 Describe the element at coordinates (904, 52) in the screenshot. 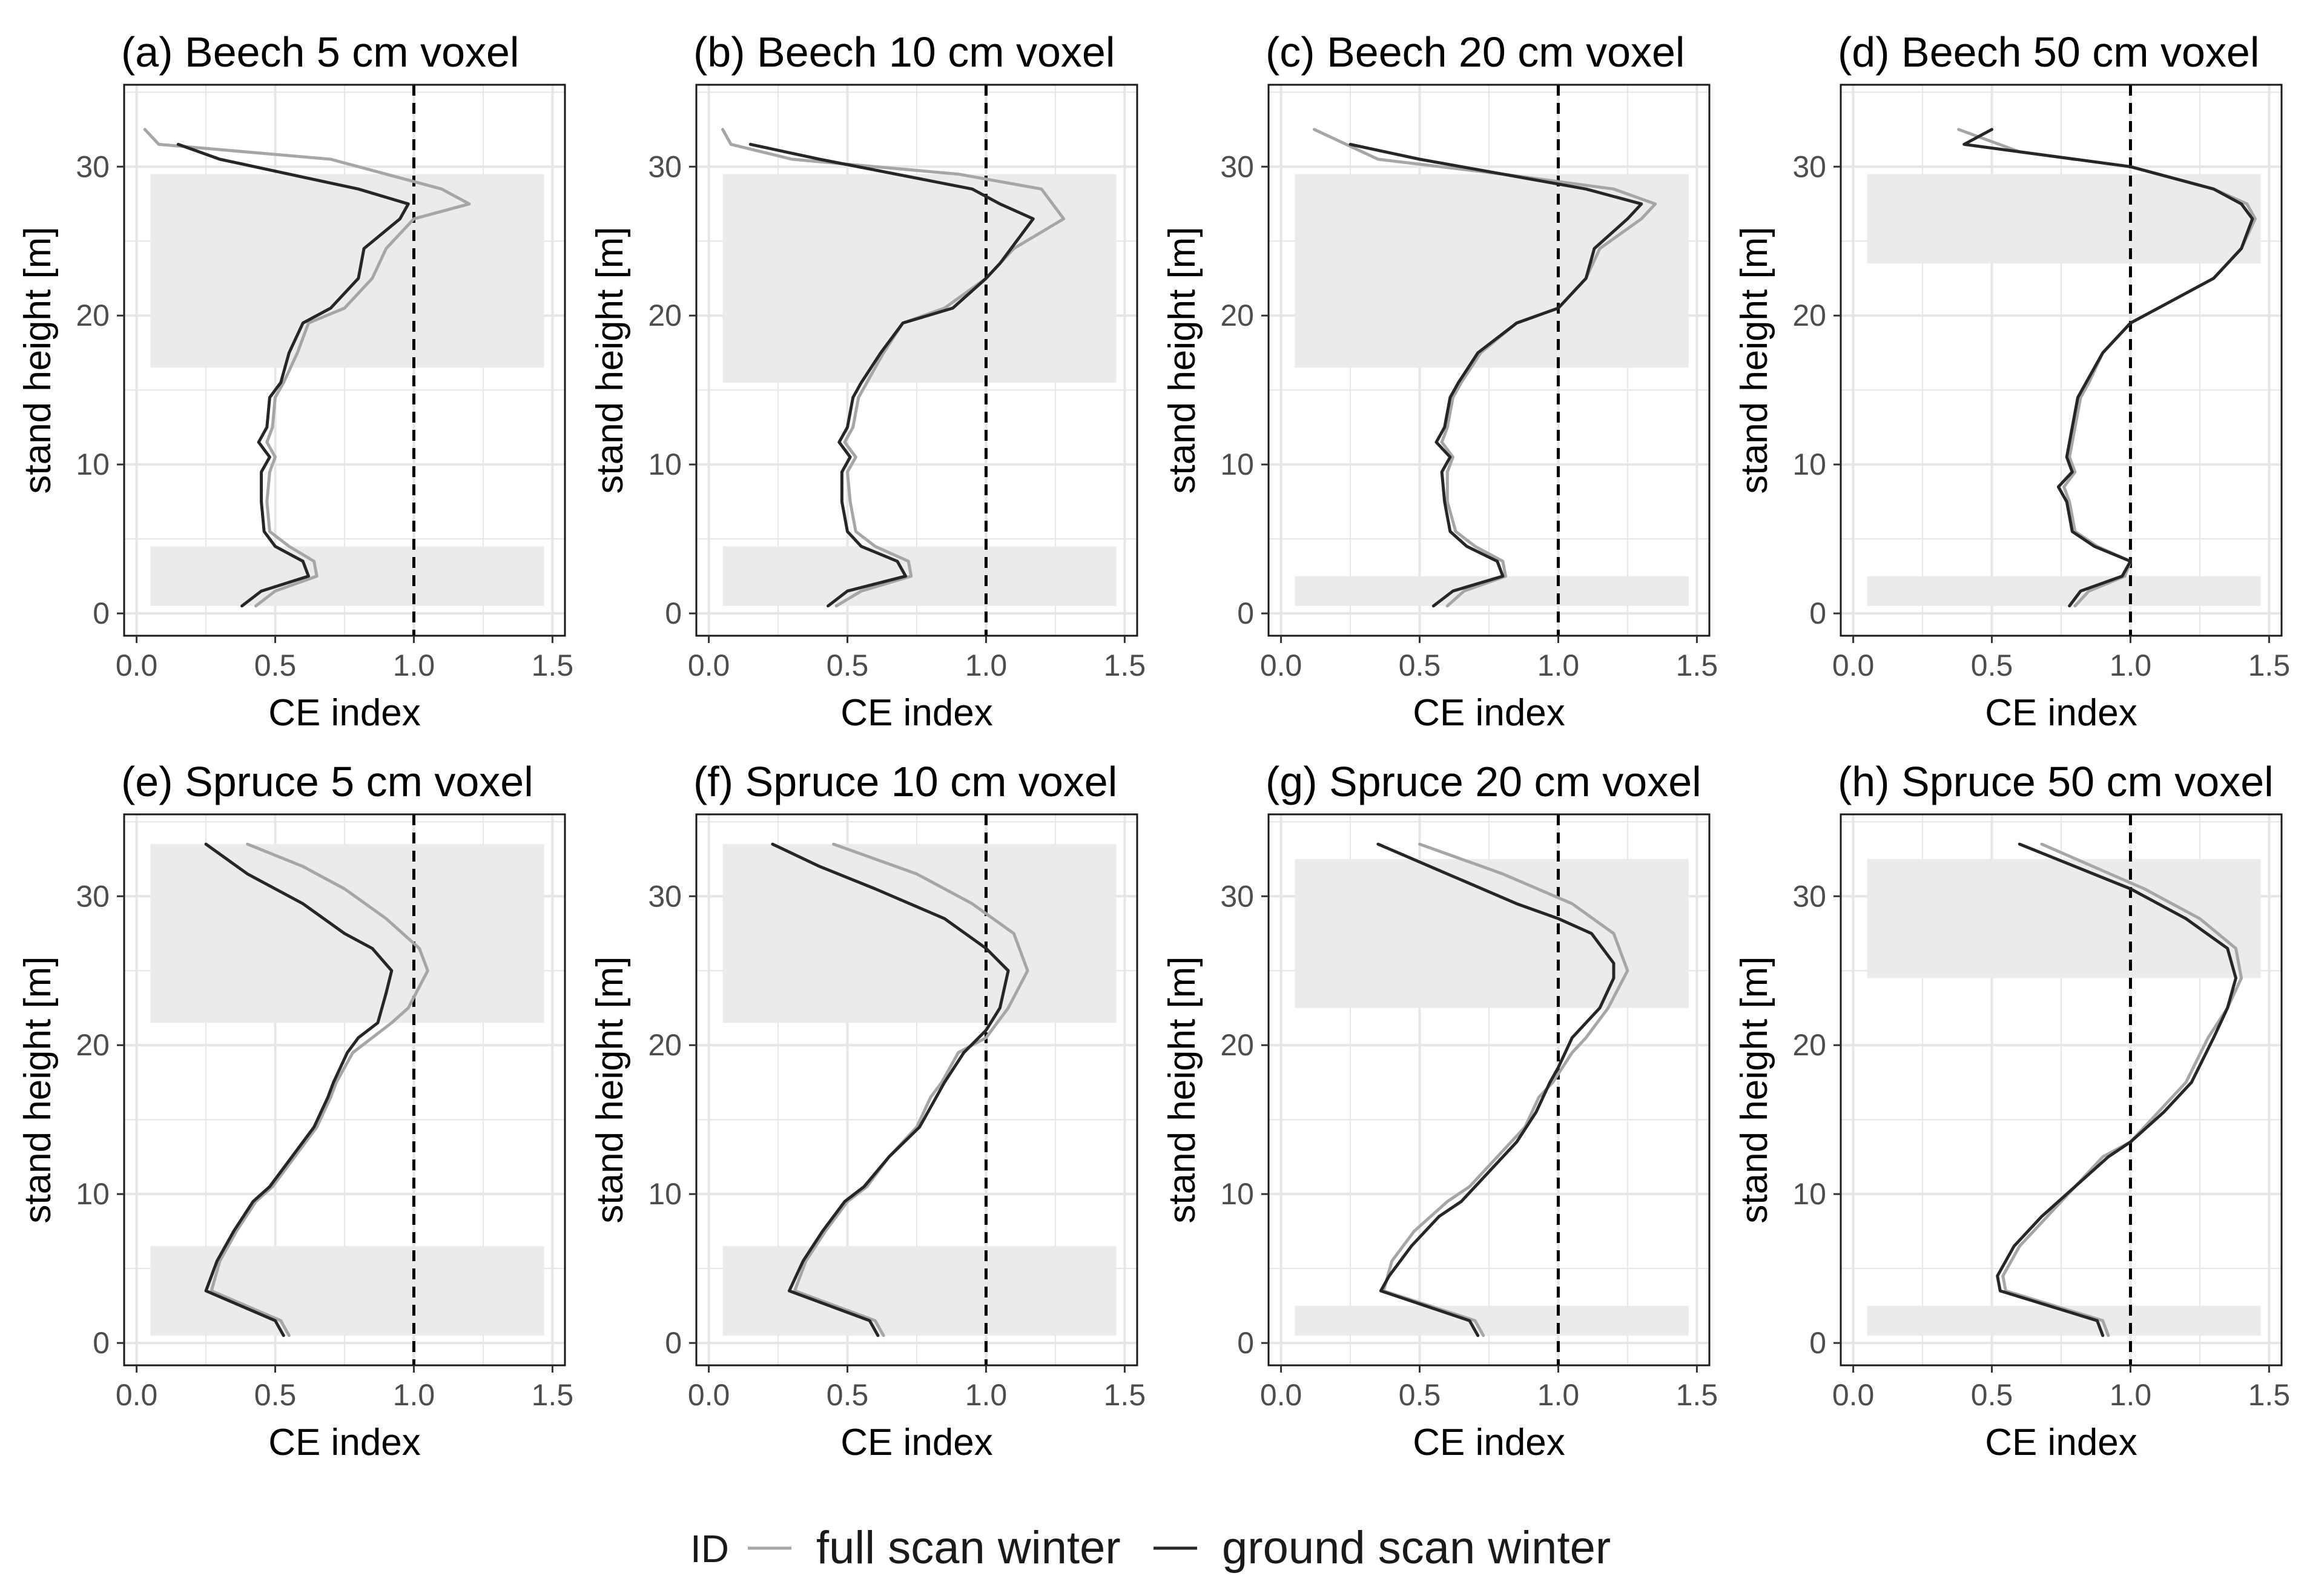

I see `panel-title: (b) Beech 10 cm voxel` at that location.